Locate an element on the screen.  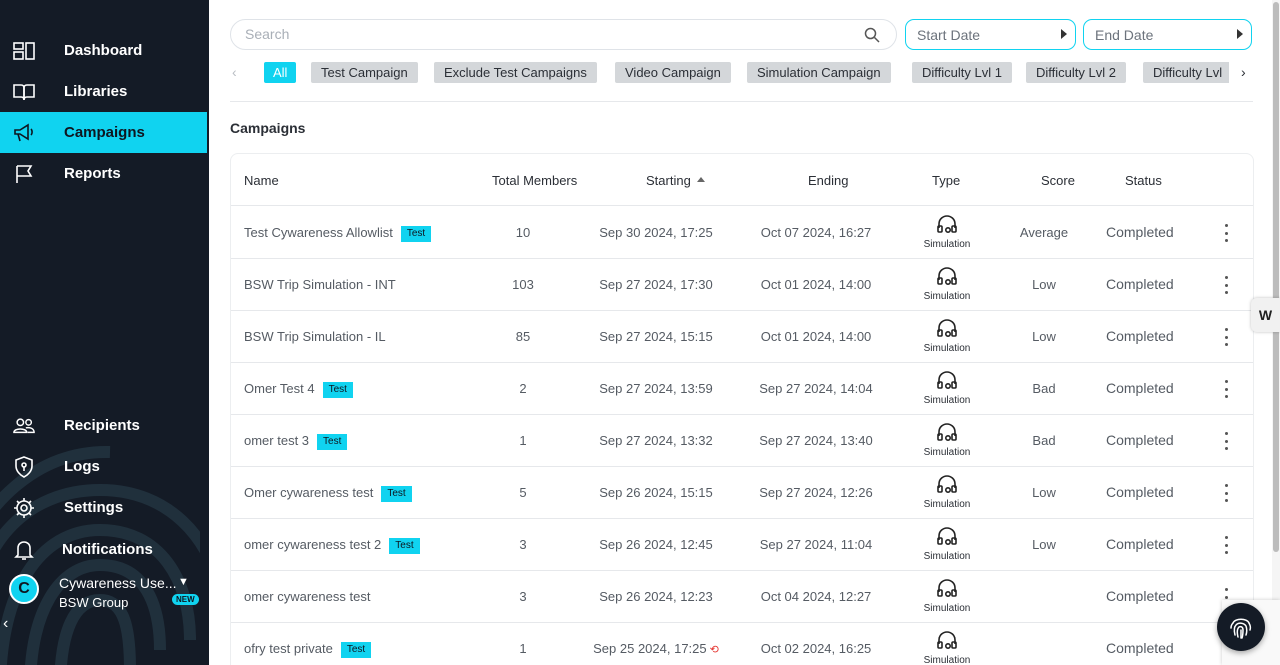
sidebar-item-libraries: Libraries is located at coordinates (103, 91).